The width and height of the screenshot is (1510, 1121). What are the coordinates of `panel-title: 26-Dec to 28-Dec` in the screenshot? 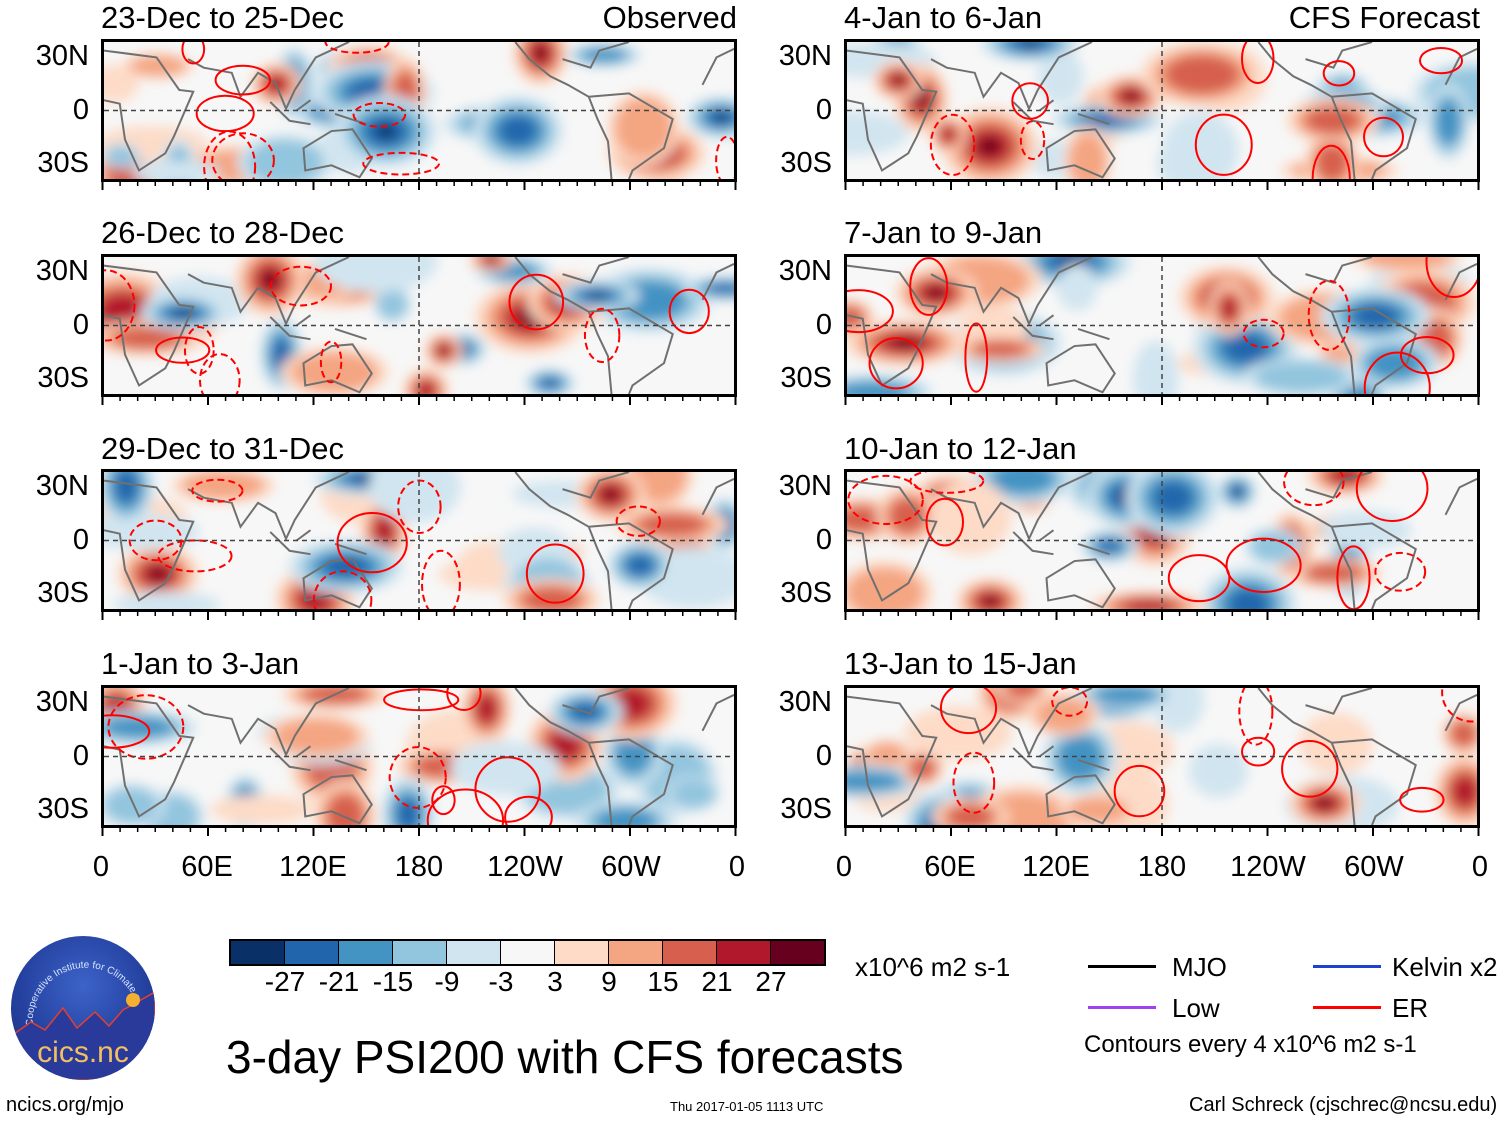 It's located at (222, 232).